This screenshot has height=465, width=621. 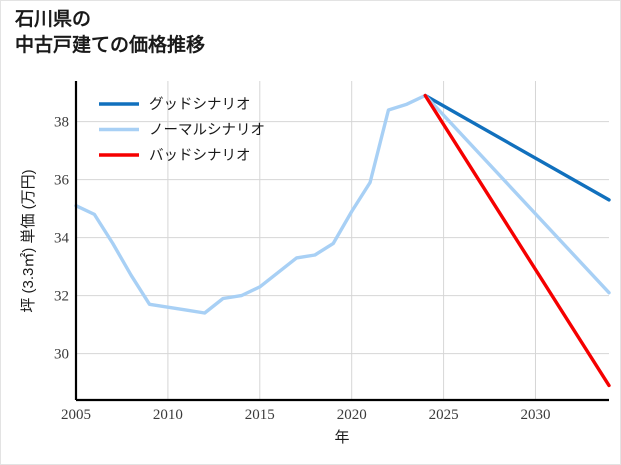 I want to click on chart-title-line-1: 石川県の, so click(x=53, y=19).